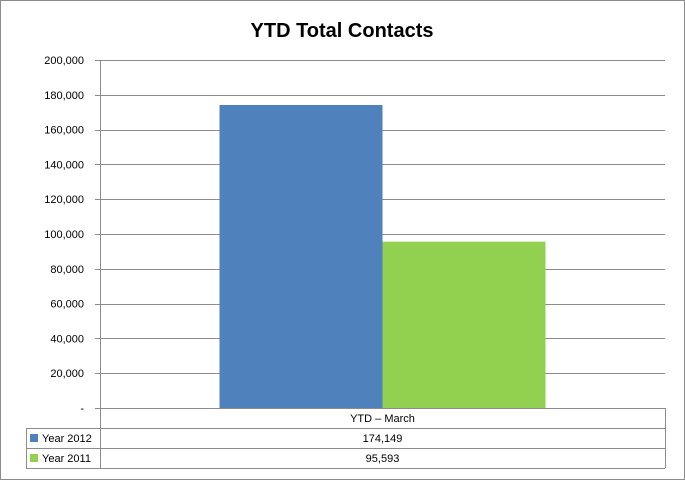 The width and height of the screenshot is (685, 480). Describe the element at coordinates (64, 96) in the screenshot. I see `y-tick-label: 180,000` at that location.